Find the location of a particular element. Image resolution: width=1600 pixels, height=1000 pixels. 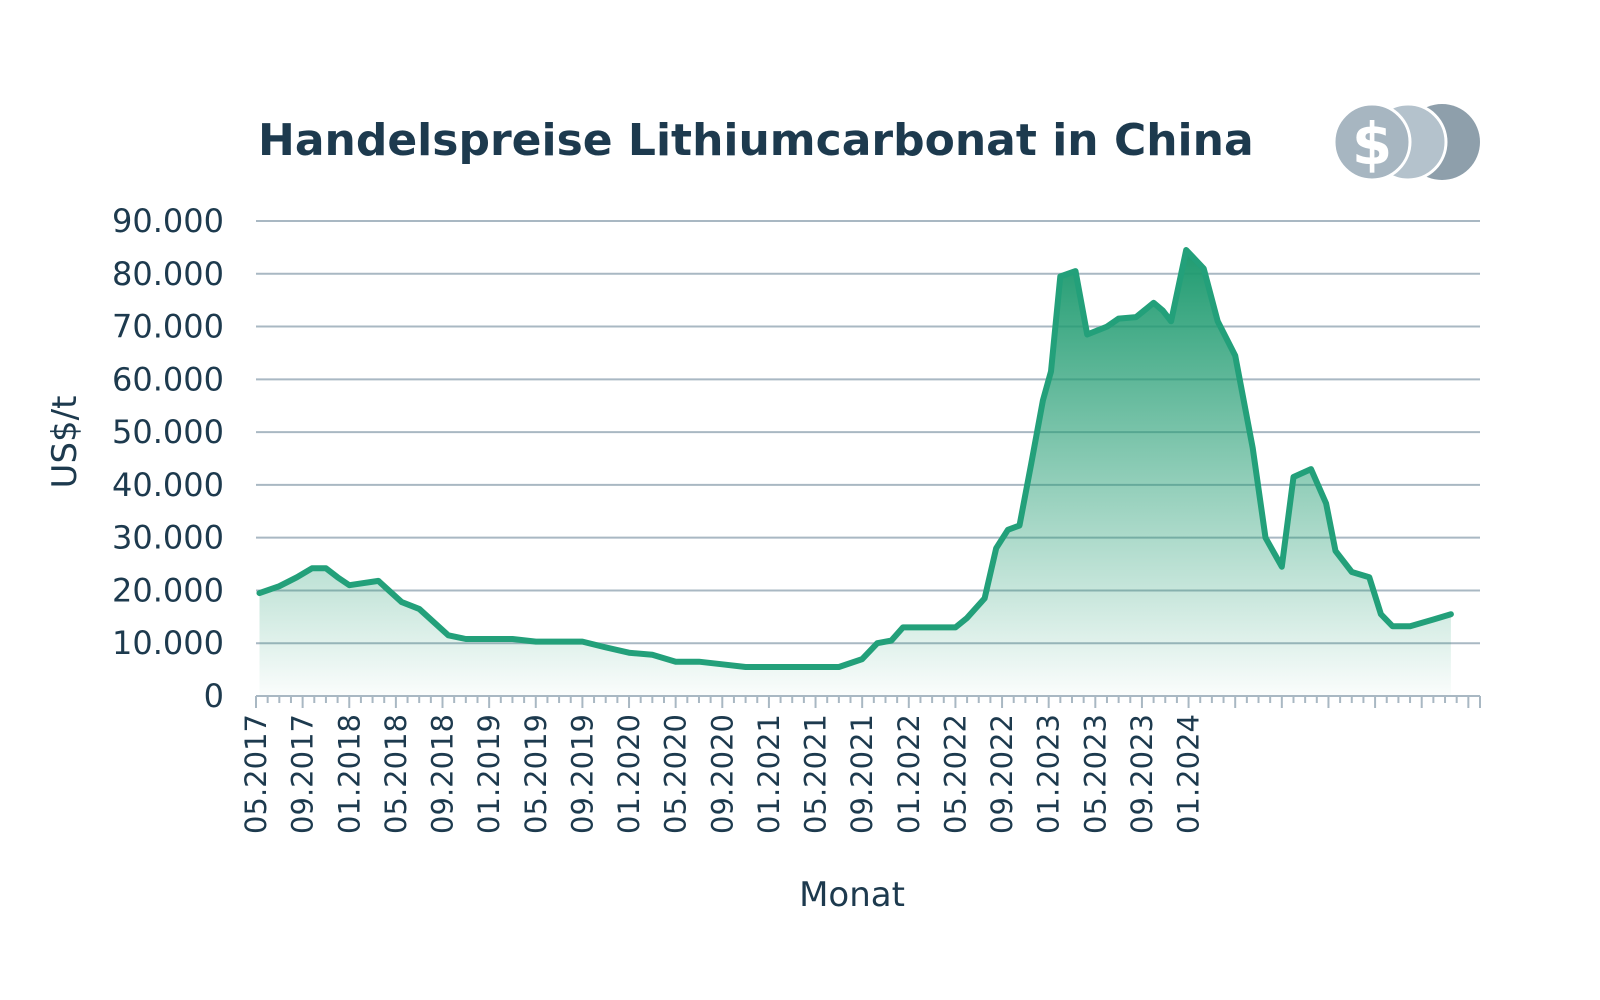

x-tick-label: 05.2021 is located at coordinates (816, 774).